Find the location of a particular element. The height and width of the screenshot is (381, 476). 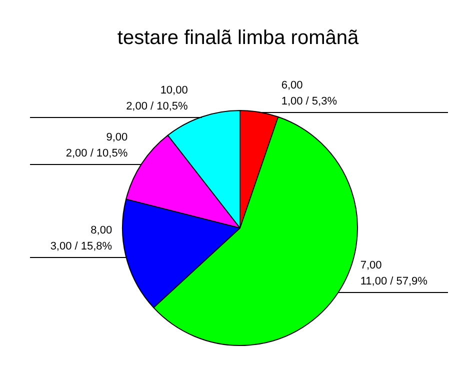

slice-label: 6,00 is located at coordinates (292, 86).